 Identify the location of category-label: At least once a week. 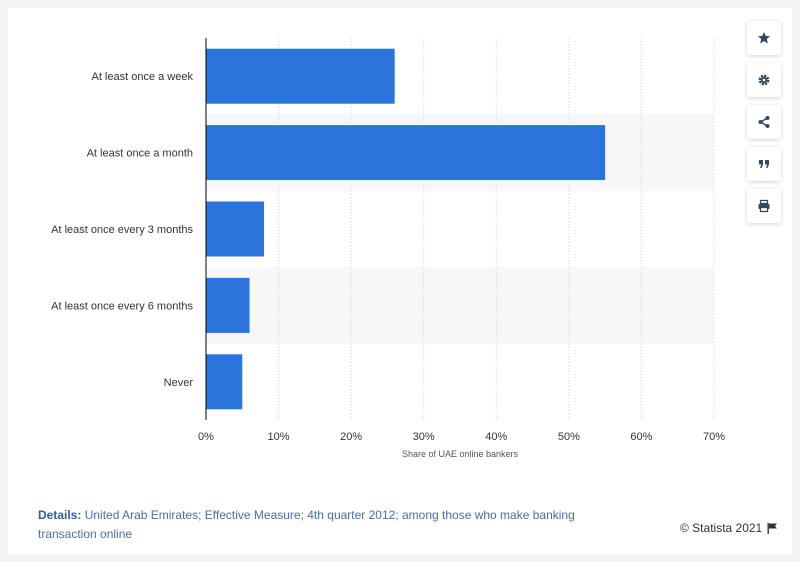
(142, 77).